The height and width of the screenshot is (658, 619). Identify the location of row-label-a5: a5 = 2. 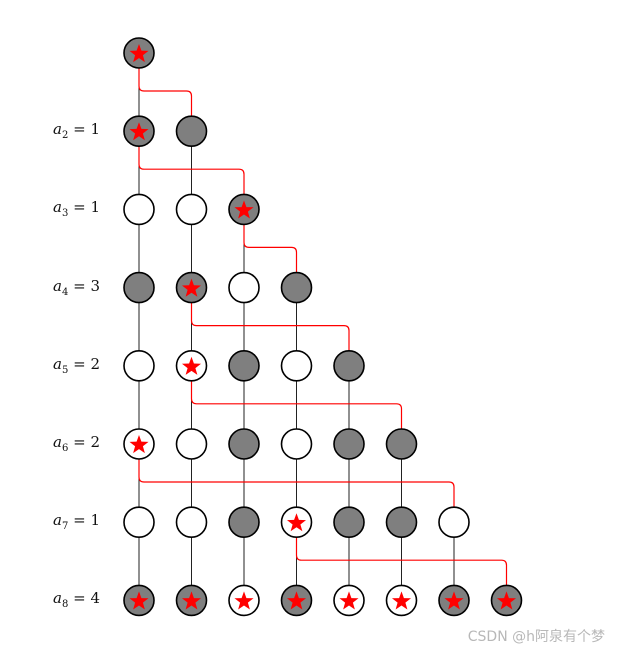
(50, 365).